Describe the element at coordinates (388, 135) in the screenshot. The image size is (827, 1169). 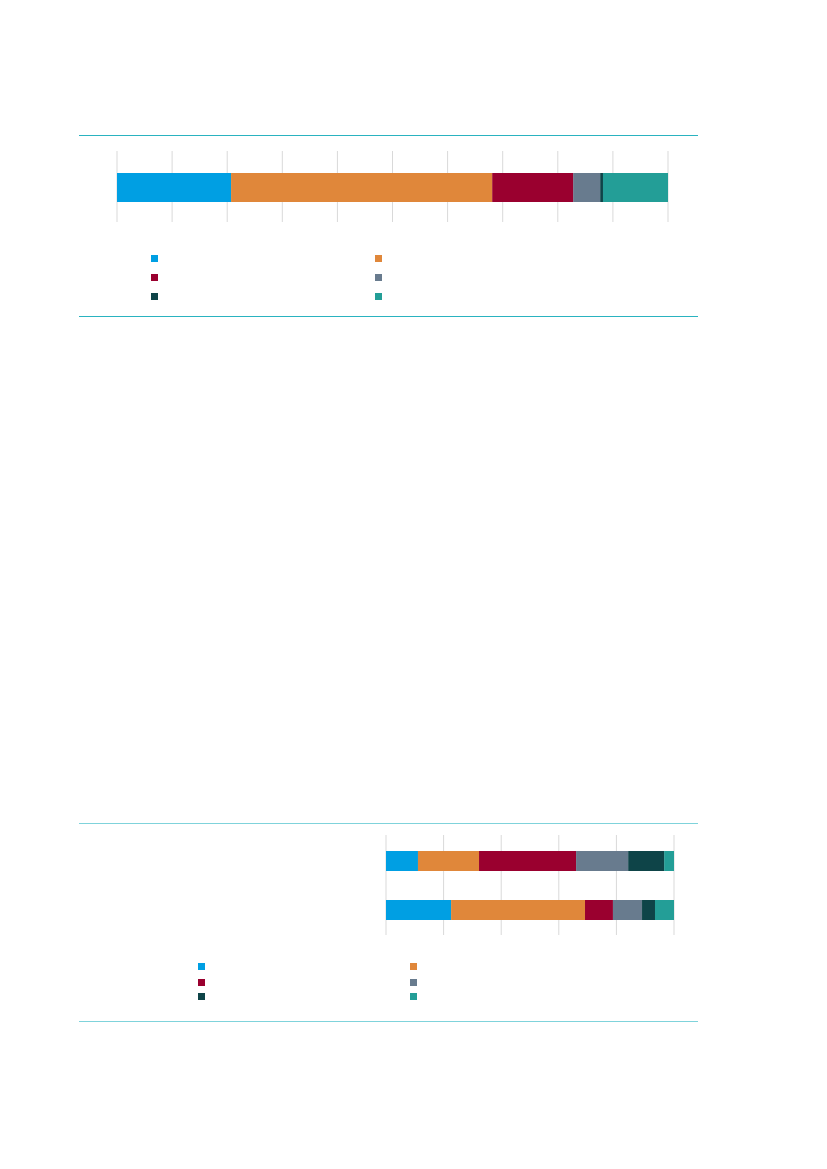
I see `chart-1-top-rule` at that location.